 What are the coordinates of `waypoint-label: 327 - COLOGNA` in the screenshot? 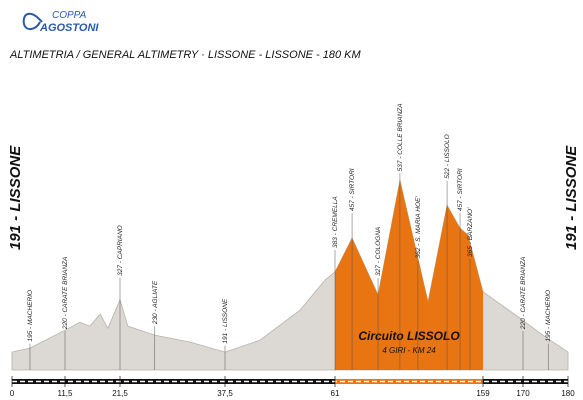 It's located at (378, 251).